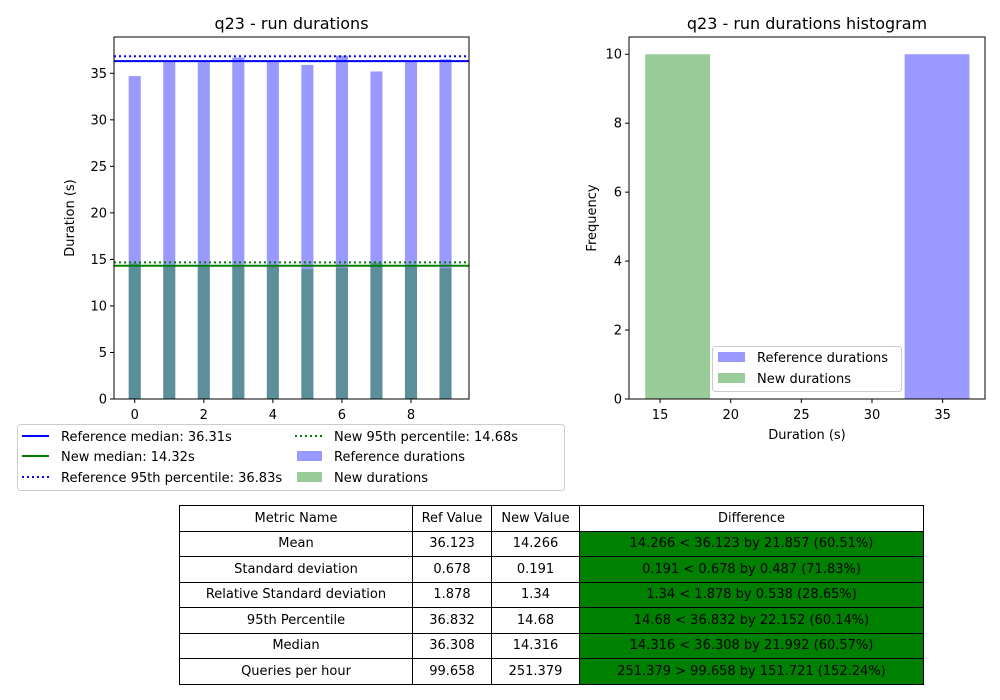 The height and width of the screenshot is (700, 1000). Describe the element at coordinates (296, 543) in the screenshot. I see `table-cell: Mean` at that location.